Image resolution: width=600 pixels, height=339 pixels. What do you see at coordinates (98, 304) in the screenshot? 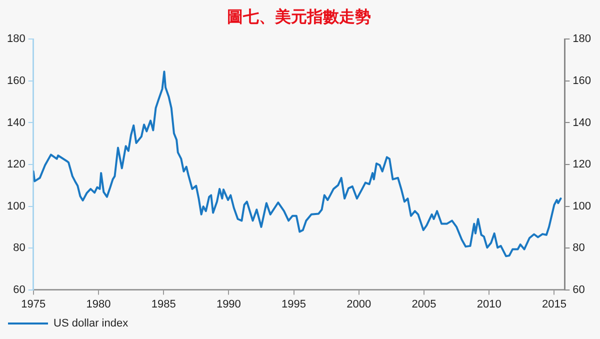
I see `x-tick-label: 1980` at bounding box center [98, 304].